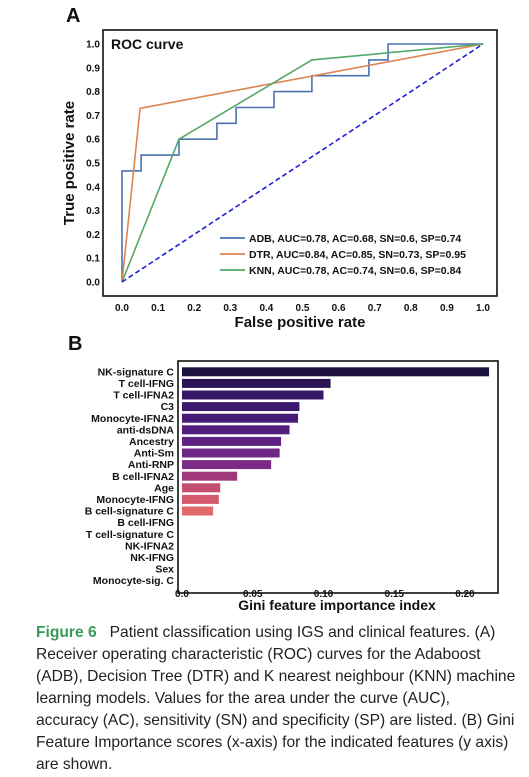 Image resolution: width=529 pixels, height=777 pixels. What do you see at coordinates (300, 322) in the screenshot?
I see `roc-x-axis-title: False positive rate` at bounding box center [300, 322].